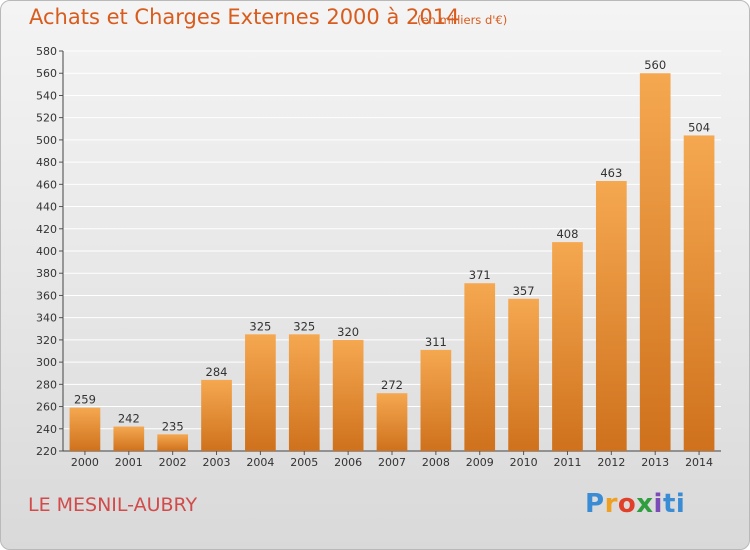 Image resolution: width=750 pixels, height=550 pixels. What do you see at coordinates (46, 162) in the screenshot?
I see `y-tick-label: 480` at bounding box center [46, 162].